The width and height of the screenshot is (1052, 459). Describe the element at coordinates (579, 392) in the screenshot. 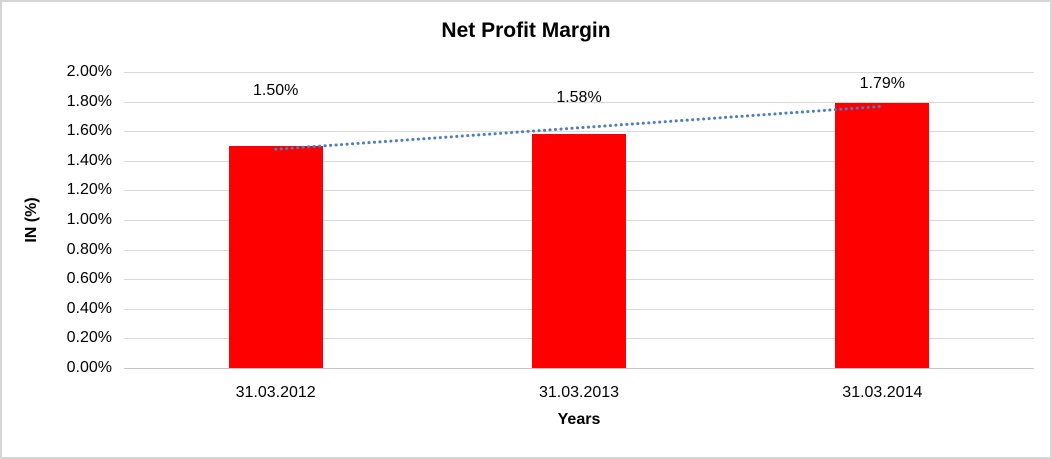

I see `x-axis-tick-label: 31.03.2013` at that location.